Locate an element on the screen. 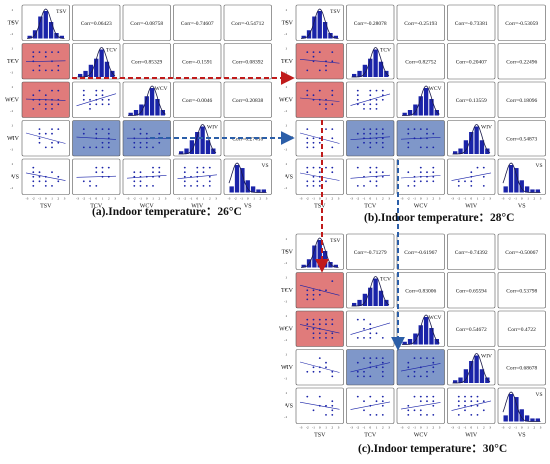 This screenshot has width=550, height=464. cell-vs-vs: VS is located at coordinates (248, 177).